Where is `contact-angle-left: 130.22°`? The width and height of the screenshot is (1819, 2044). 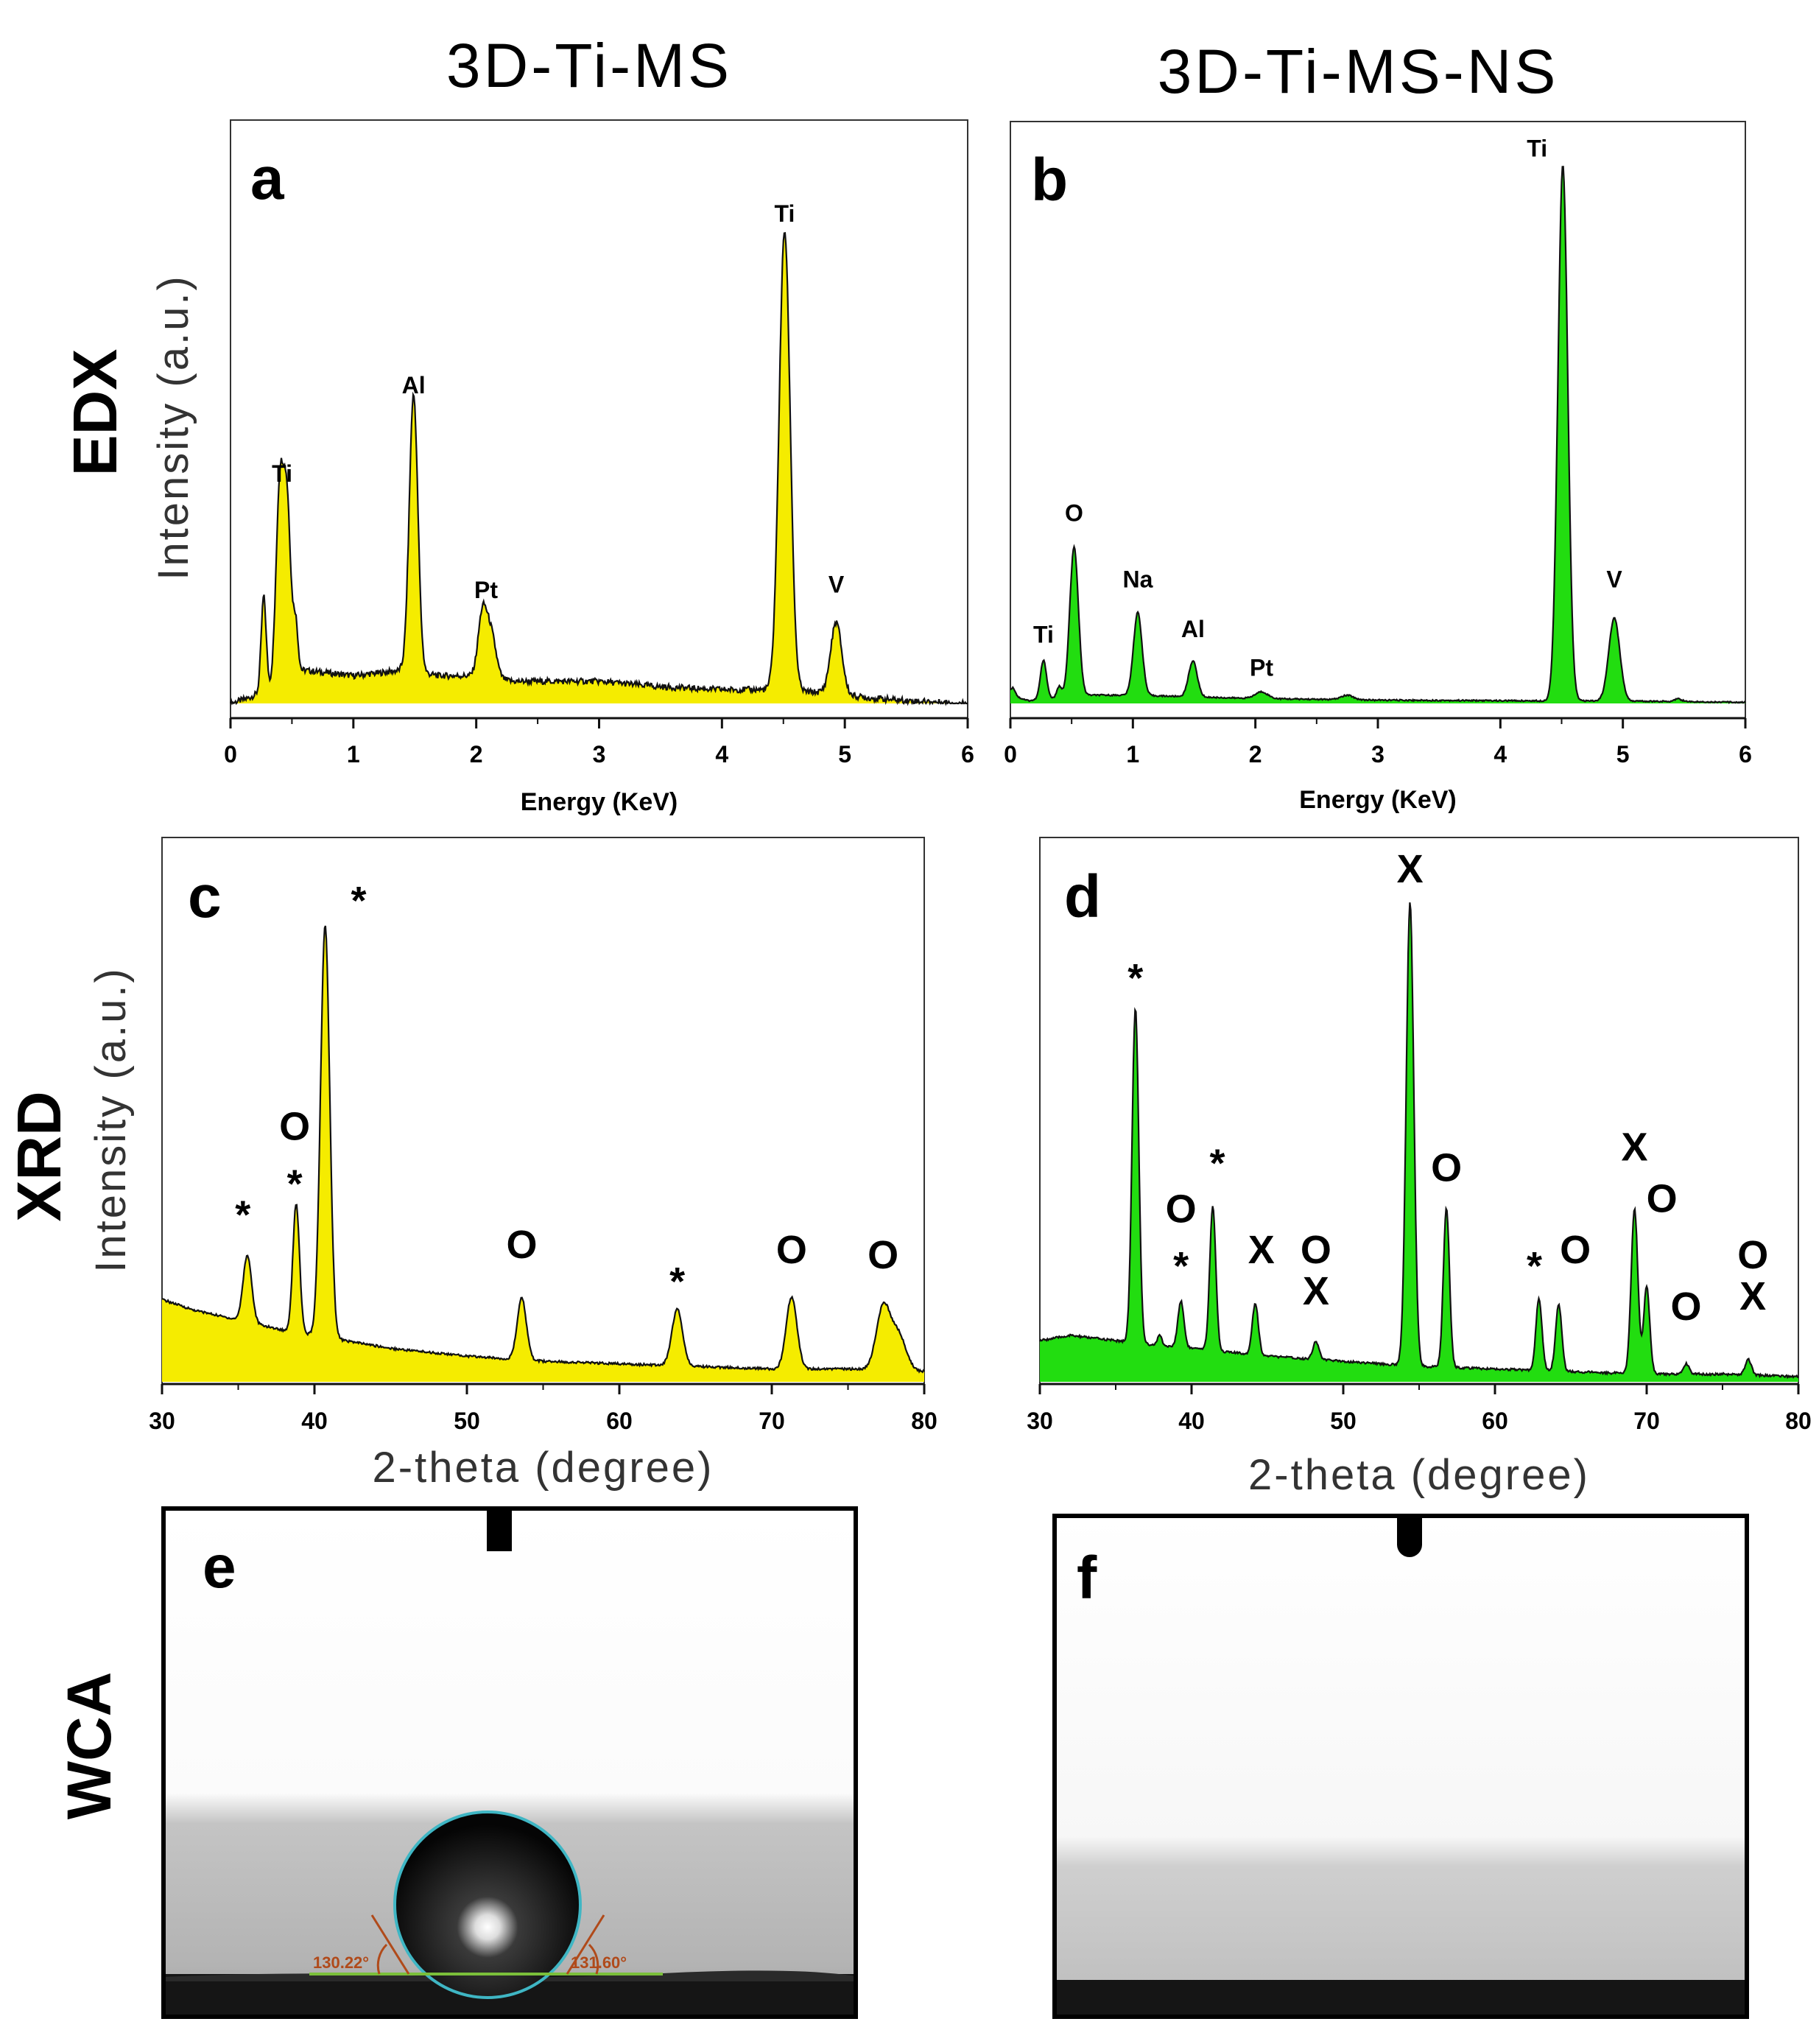
contact-angle-left: 130.22° is located at coordinates (341, 1963).